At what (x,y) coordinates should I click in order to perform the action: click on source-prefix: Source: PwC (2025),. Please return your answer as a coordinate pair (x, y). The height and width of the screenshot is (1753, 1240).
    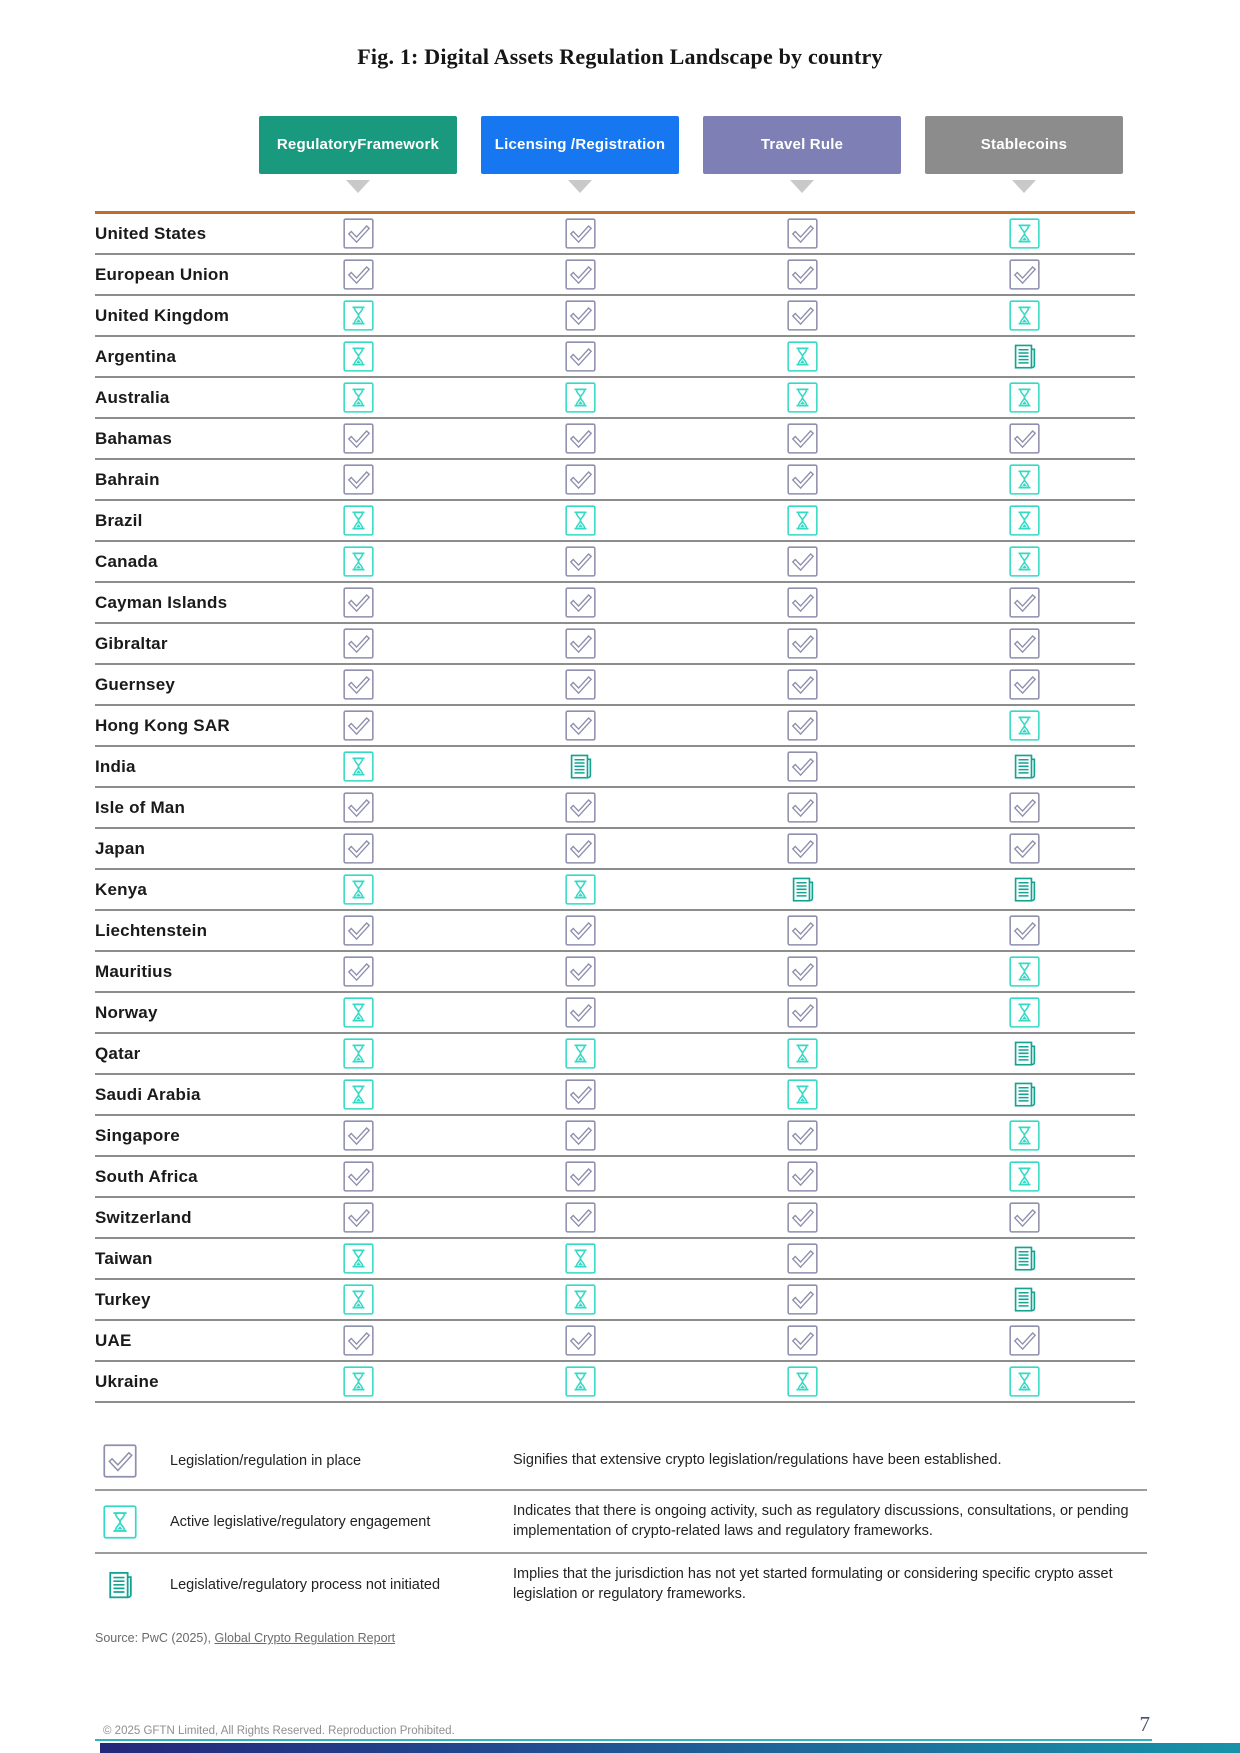
    Looking at the image, I should click on (155, 1638).